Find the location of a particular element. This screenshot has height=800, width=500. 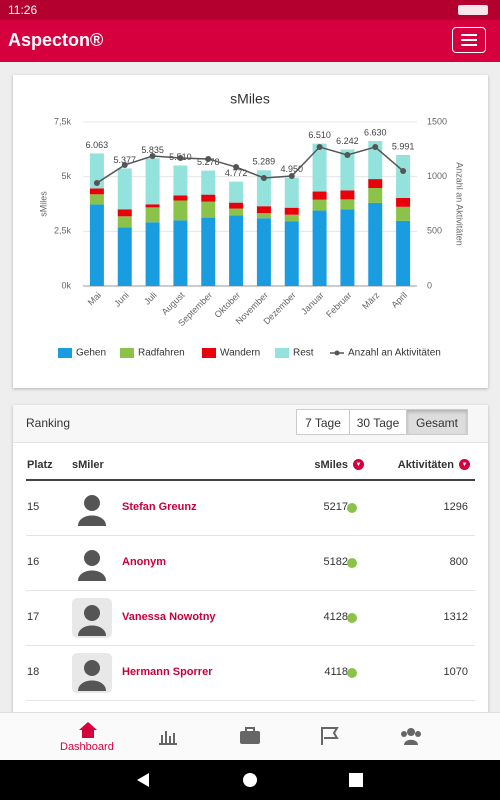

filter-button: 30 Tage is located at coordinates (378, 422).